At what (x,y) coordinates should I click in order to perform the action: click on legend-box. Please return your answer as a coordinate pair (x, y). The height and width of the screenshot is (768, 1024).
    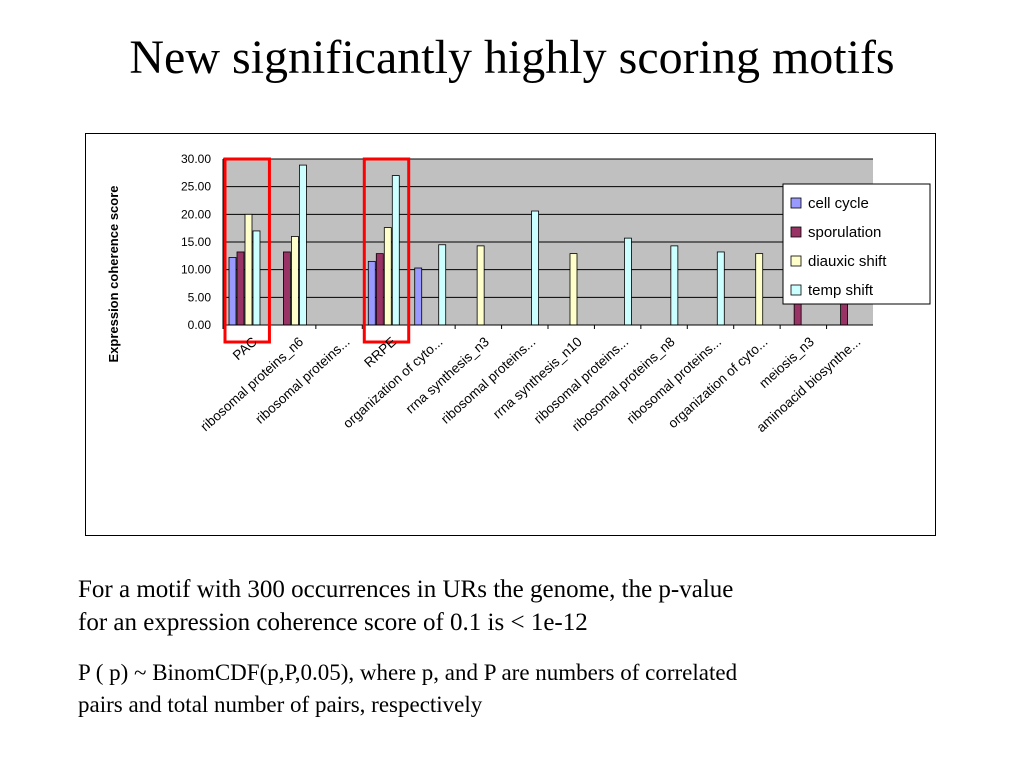
    Looking at the image, I should click on (856, 244).